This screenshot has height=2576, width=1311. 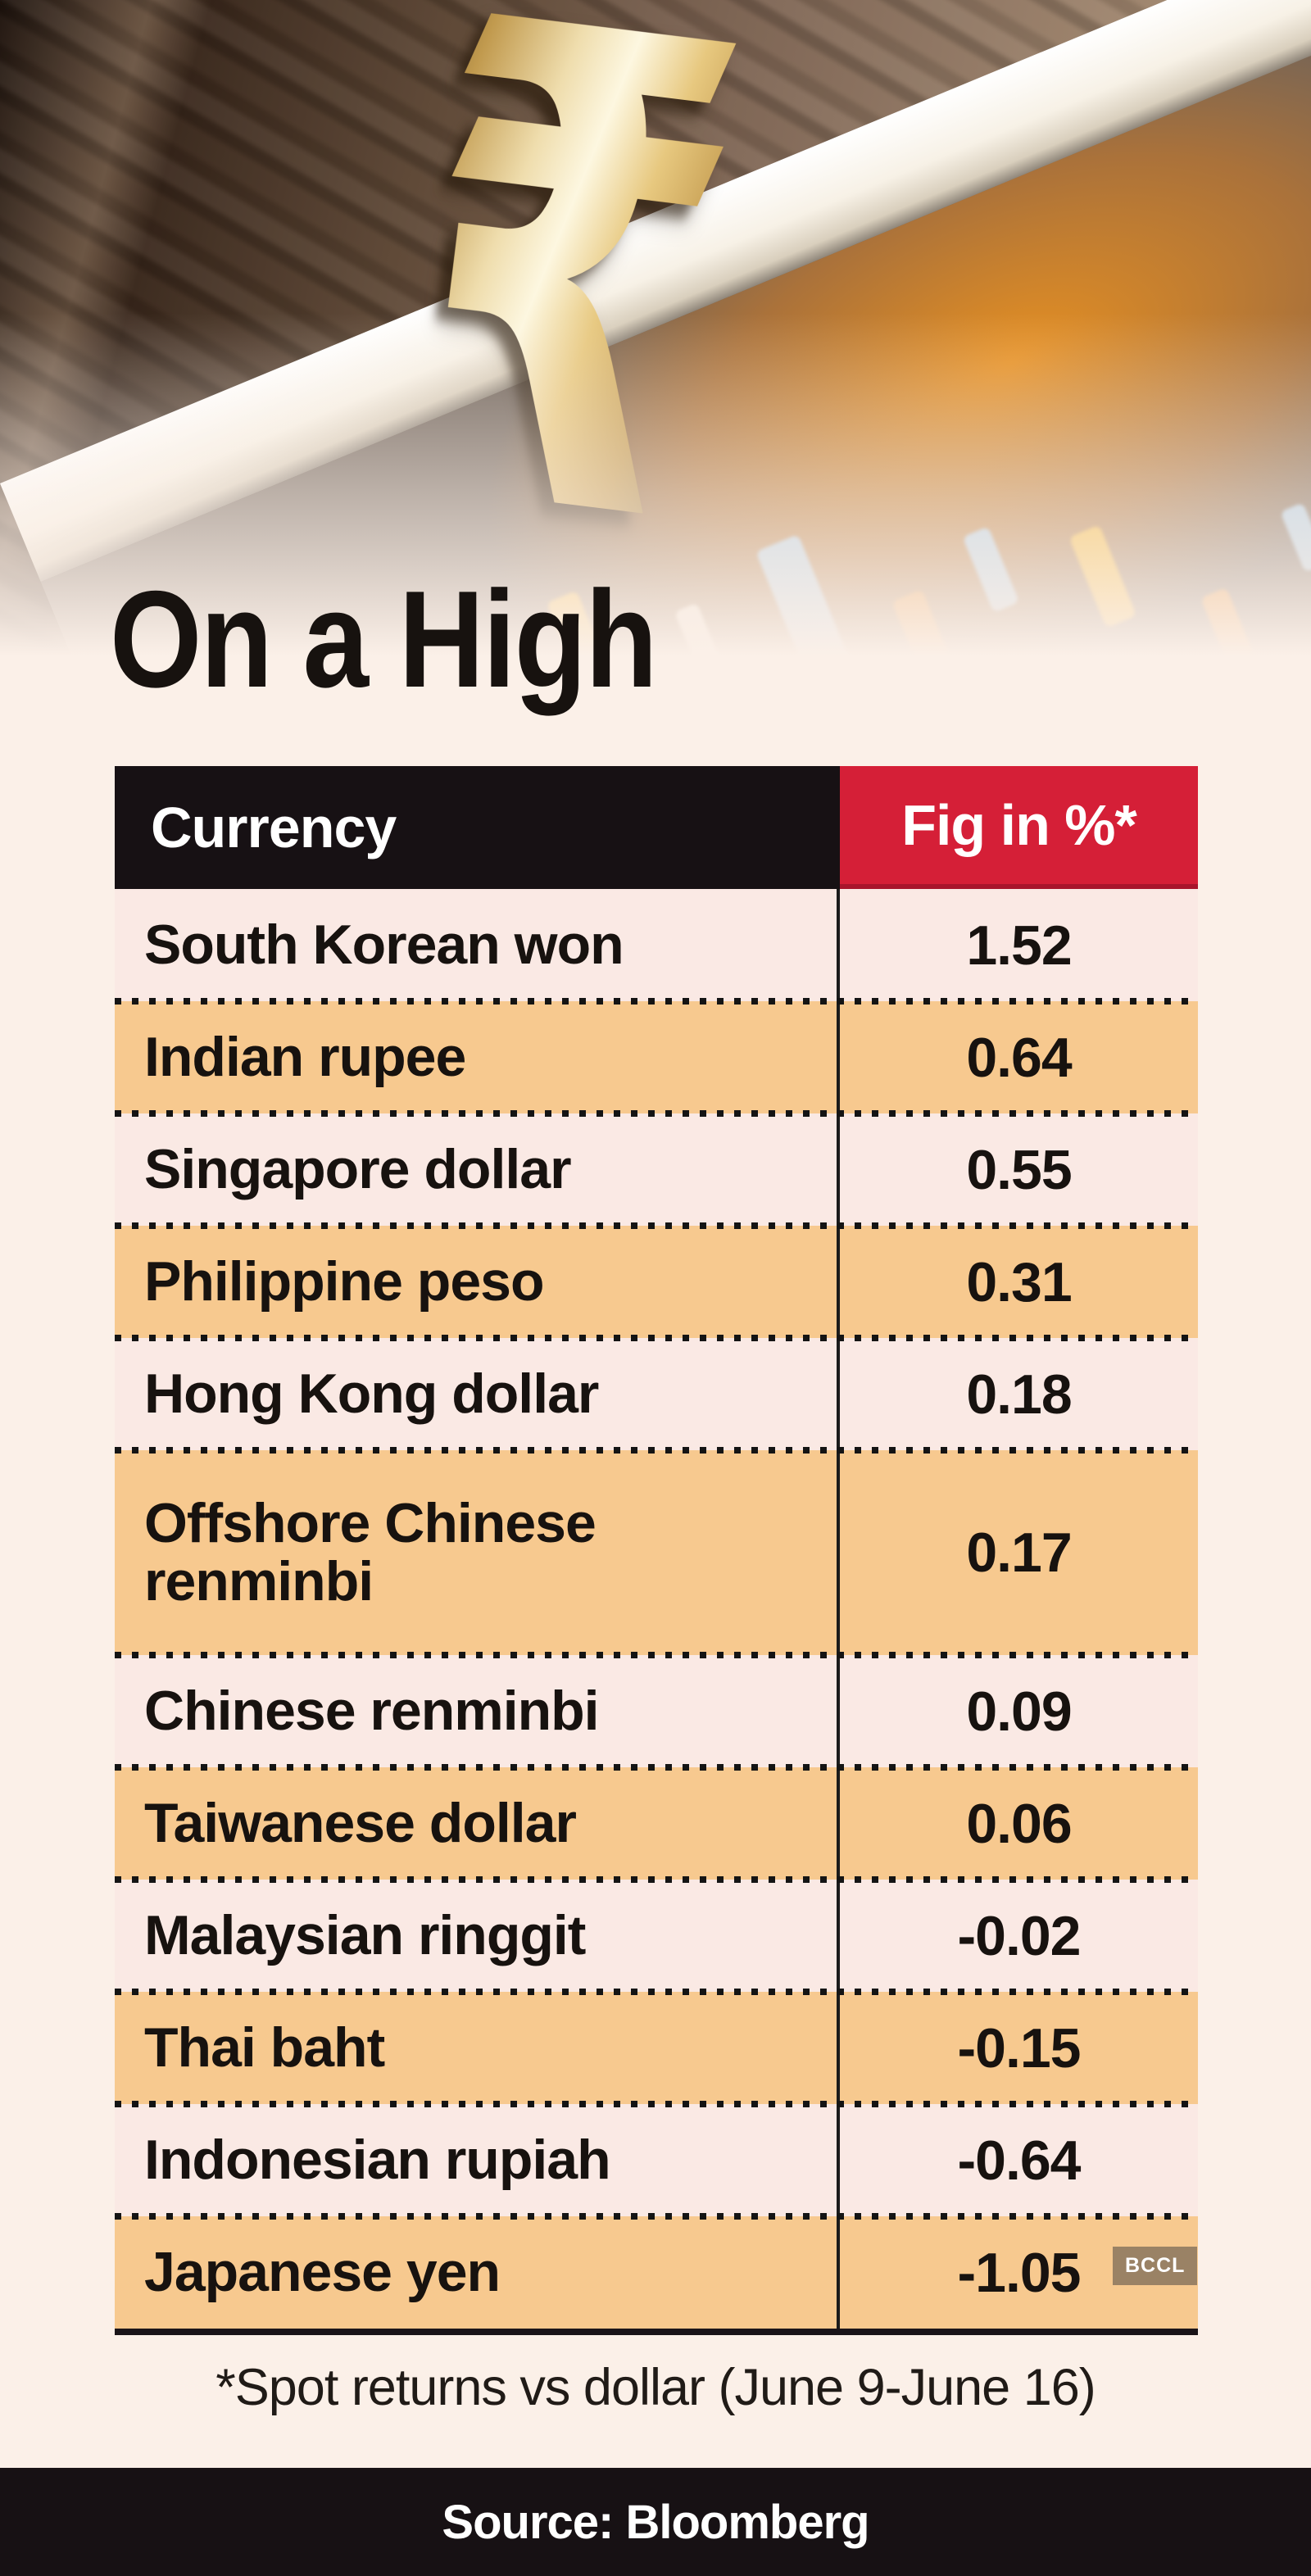 What do you see at coordinates (655, 2387) in the screenshot?
I see `footnote: *Spot returns vs dollar (June 9-June 16)` at bounding box center [655, 2387].